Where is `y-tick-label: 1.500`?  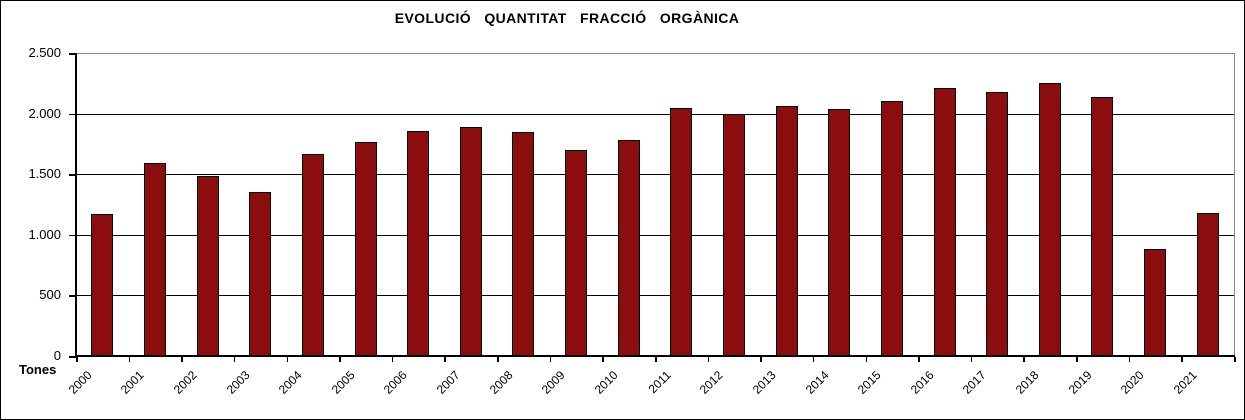 y-tick-label: 1.500 is located at coordinates (44, 174).